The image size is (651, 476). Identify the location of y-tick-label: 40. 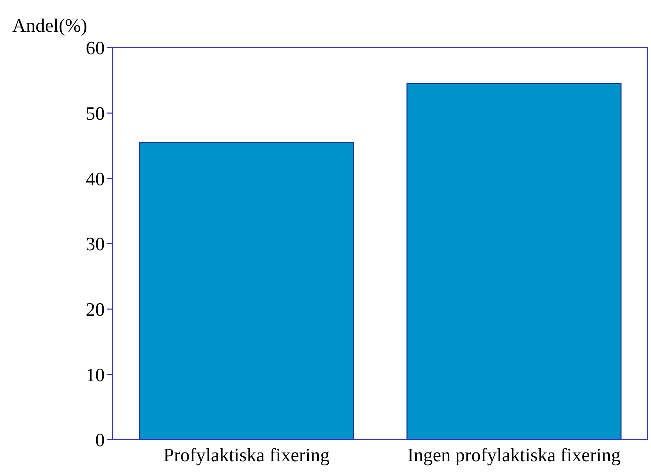
(95, 179).